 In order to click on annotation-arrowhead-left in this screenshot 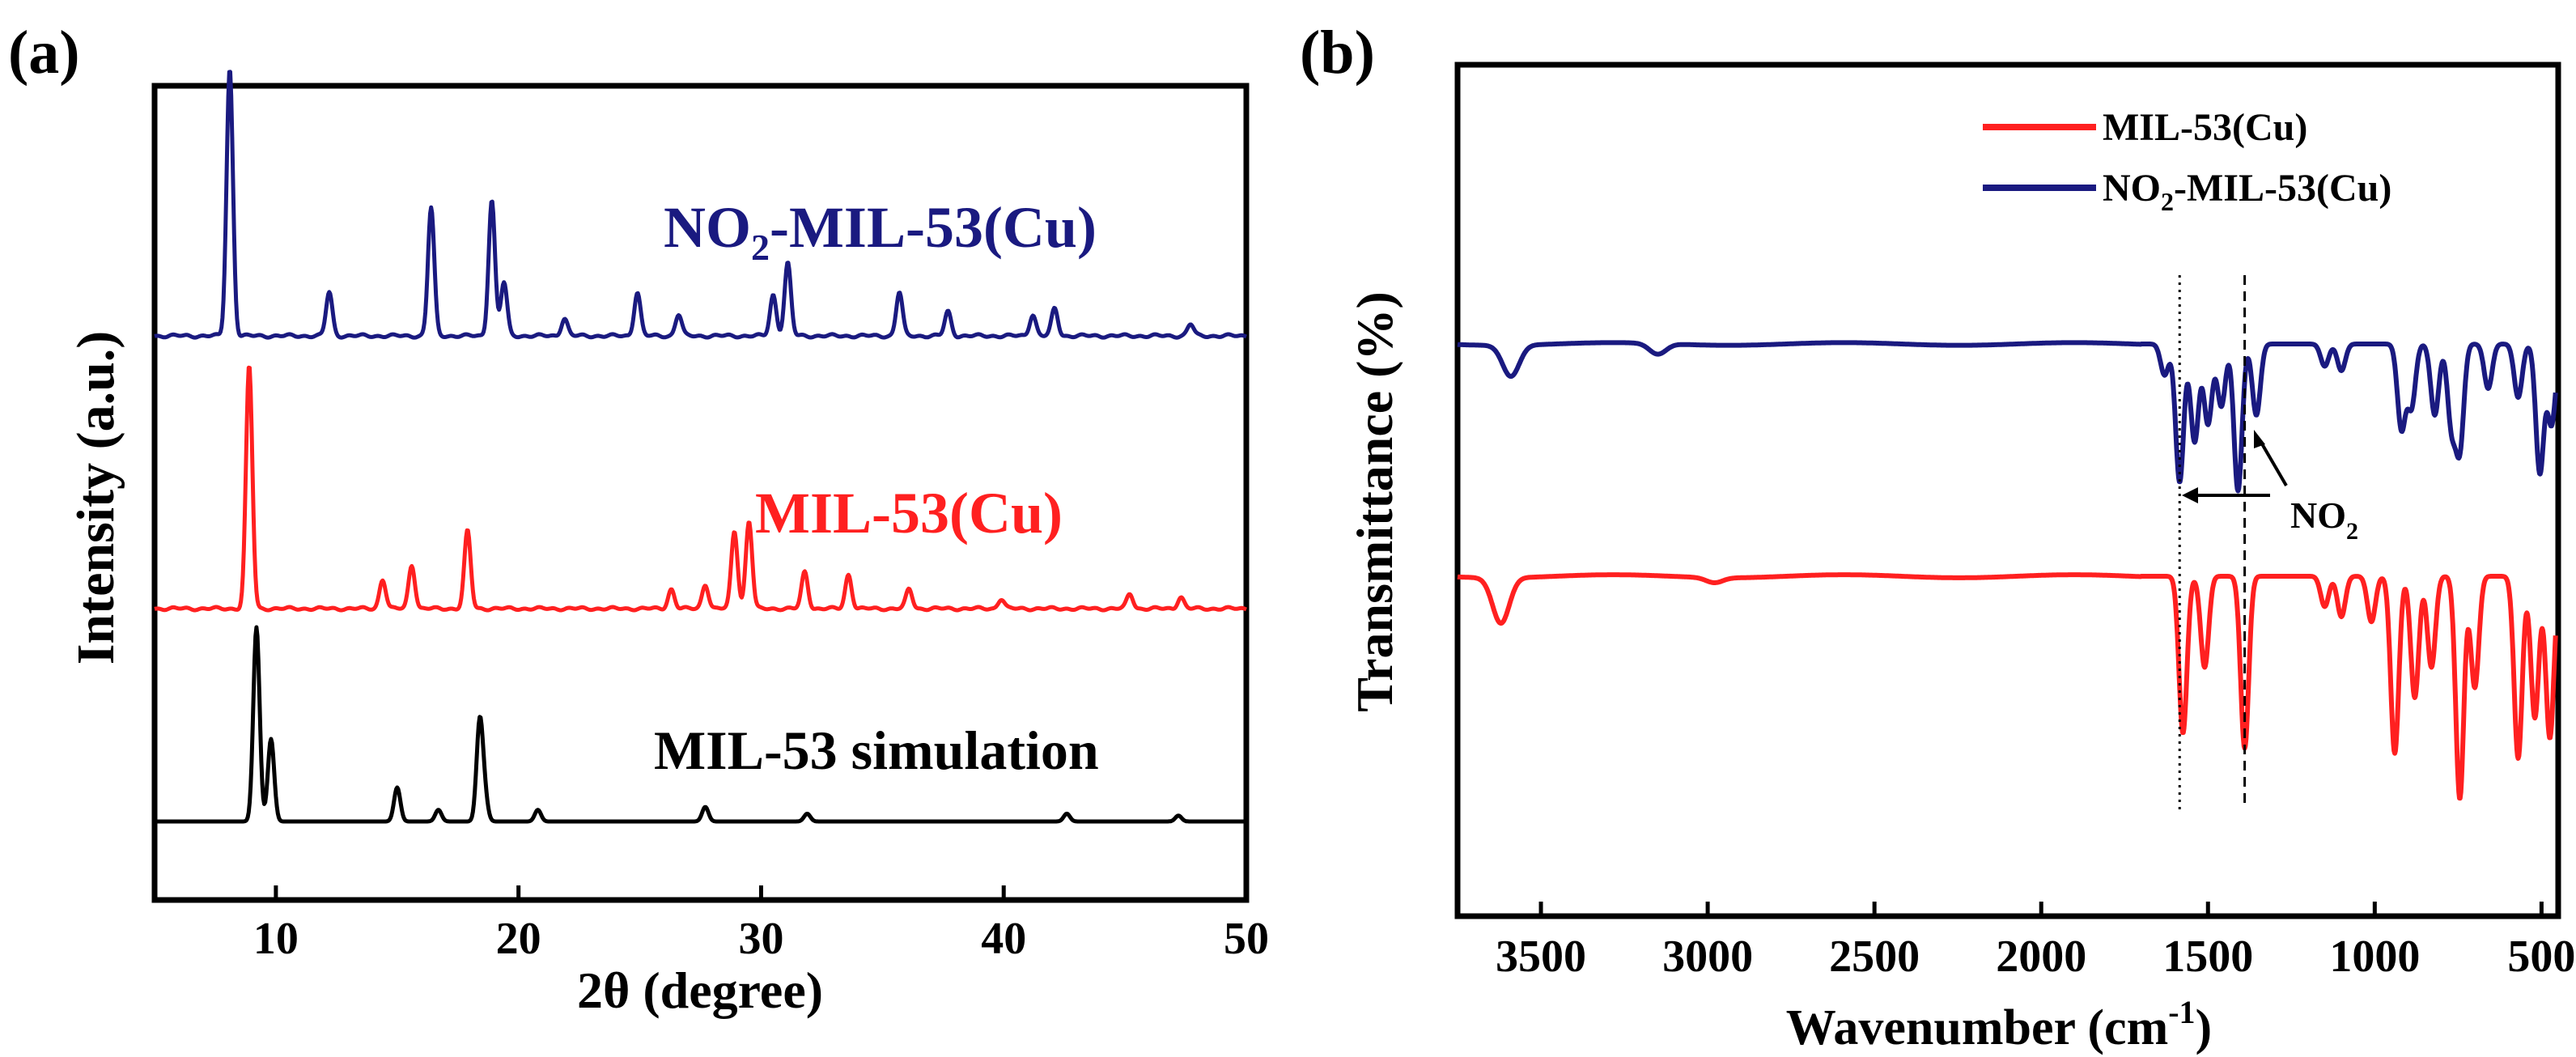, I will do `click(2190, 495)`.